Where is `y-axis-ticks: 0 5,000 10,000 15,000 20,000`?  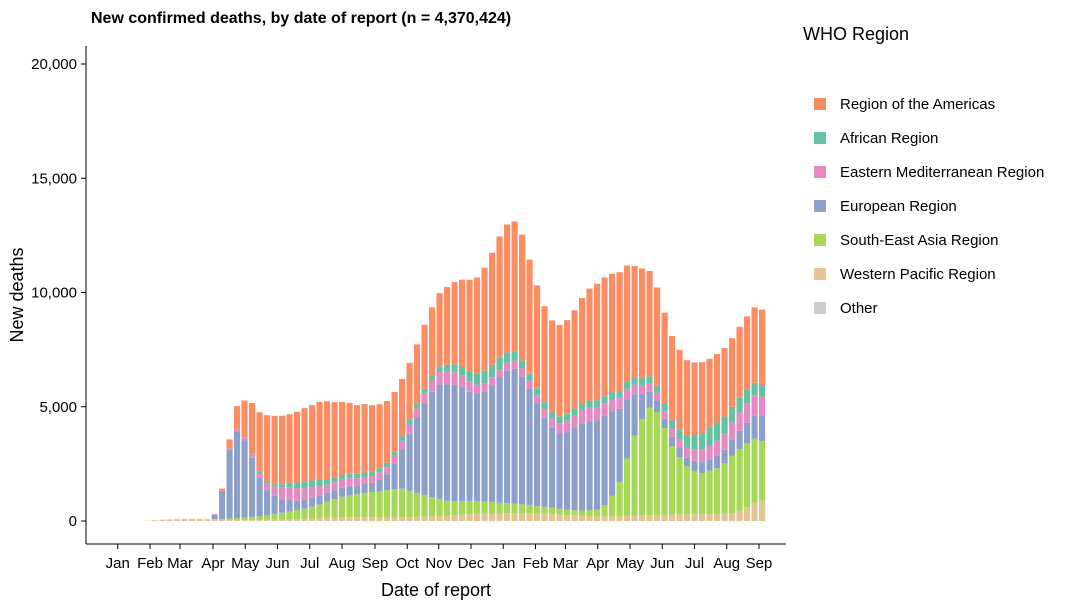
y-axis-ticks: 0 5,000 10,000 15,000 20,000 is located at coordinates (58, 293).